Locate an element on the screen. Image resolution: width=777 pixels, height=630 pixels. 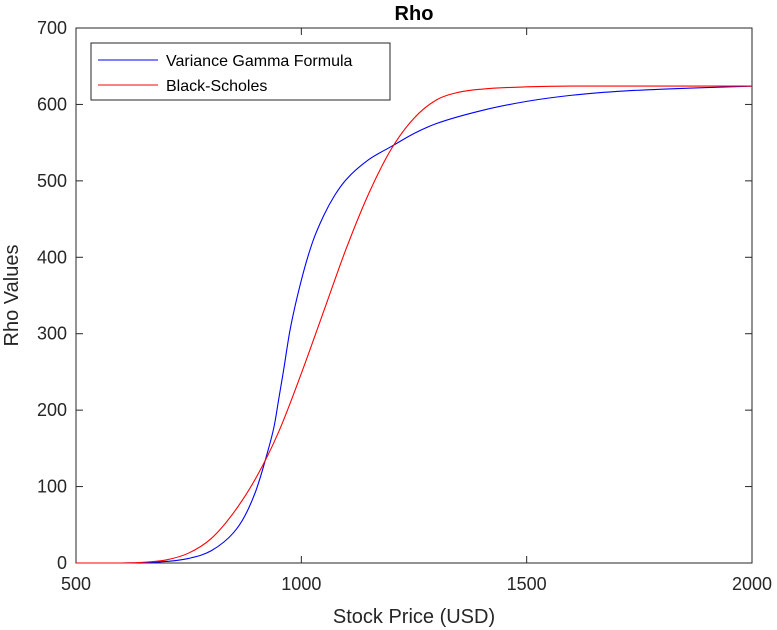
y-tick-label: 300 is located at coordinates (52, 334).